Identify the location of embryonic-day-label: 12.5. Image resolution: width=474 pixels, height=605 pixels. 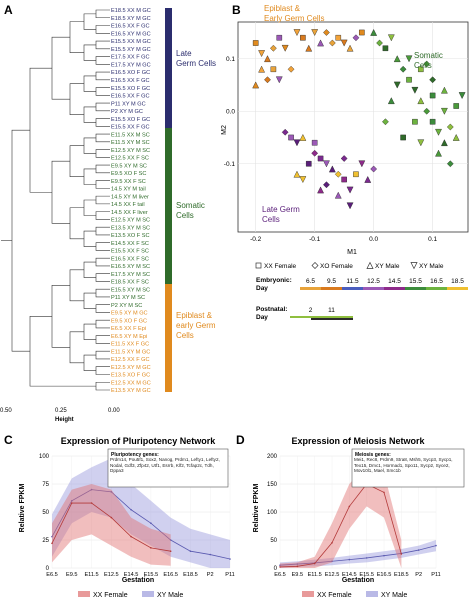
(373, 281).